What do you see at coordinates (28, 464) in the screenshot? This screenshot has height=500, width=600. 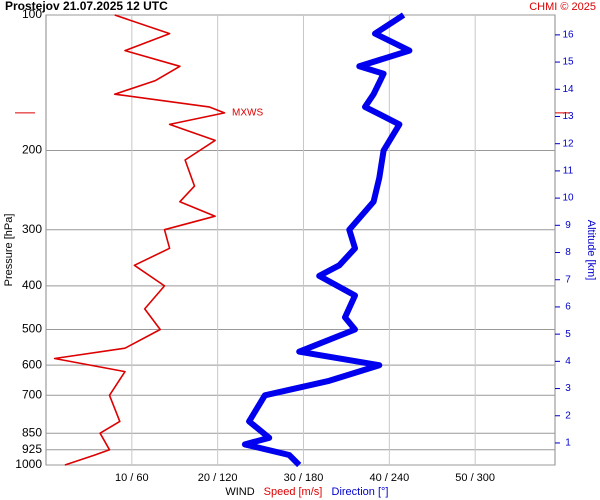 I see `y-tick-label: 1000` at bounding box center [28, 464].